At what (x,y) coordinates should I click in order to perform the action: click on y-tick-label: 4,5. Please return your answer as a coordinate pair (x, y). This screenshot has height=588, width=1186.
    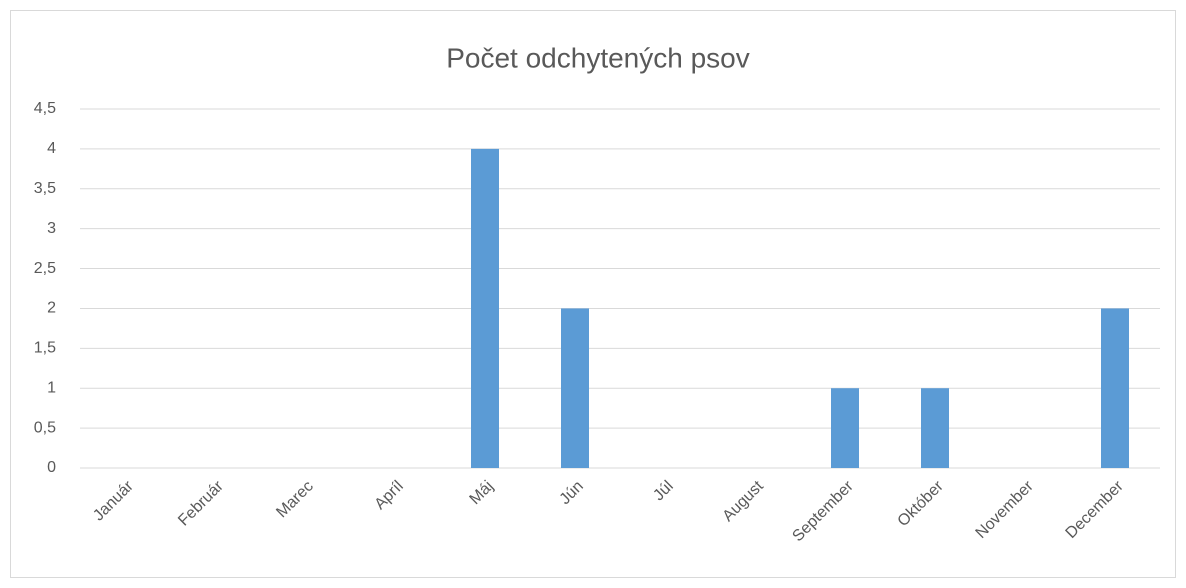
    Looking at the image, I should click on (45, 108).